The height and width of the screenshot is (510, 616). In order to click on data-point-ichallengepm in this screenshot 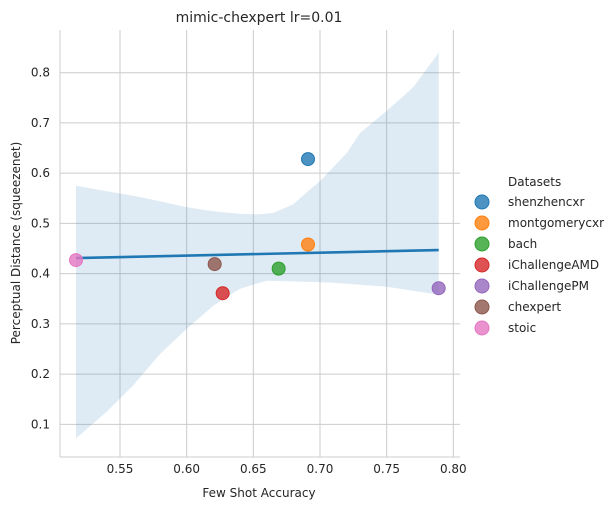, I will do `click(438, 288)`.